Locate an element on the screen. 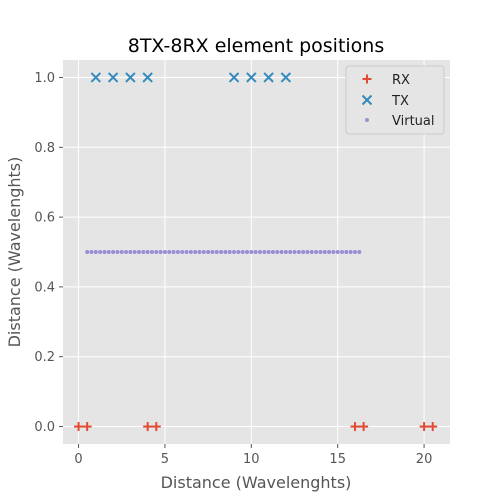 This screenshot has width=500, height=500. x-tick-label: 5 is located at coordinates (165, 459).